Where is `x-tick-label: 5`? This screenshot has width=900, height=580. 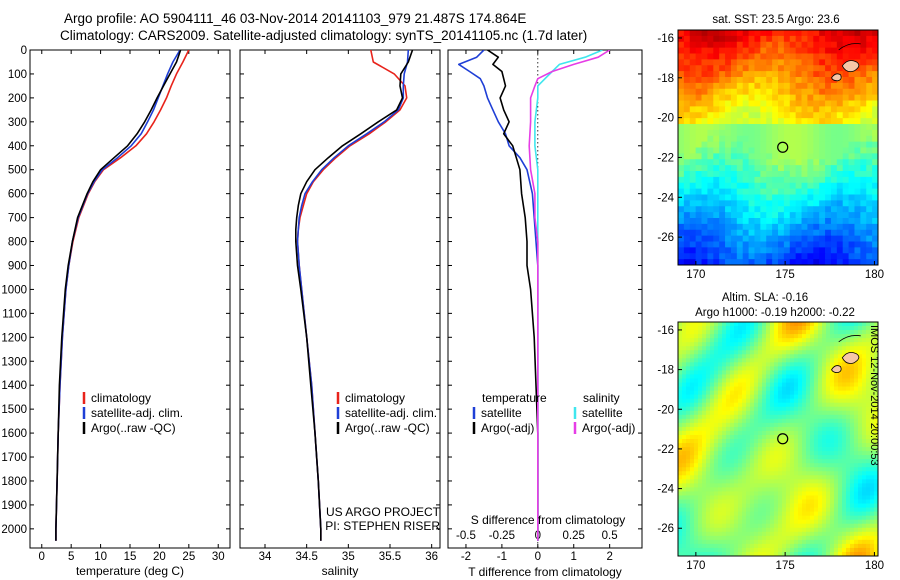
x-tick-label: 5 is located at coordinates (71, 557).